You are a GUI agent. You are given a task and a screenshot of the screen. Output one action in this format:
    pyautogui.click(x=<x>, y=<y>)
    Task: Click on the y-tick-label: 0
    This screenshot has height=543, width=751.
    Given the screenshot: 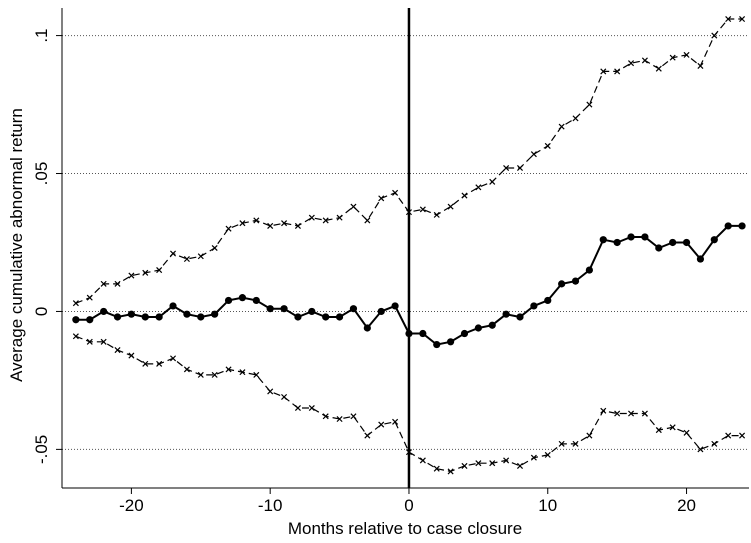 What is the action you would take?
    pyautogui.click(x=41, y=311)
    